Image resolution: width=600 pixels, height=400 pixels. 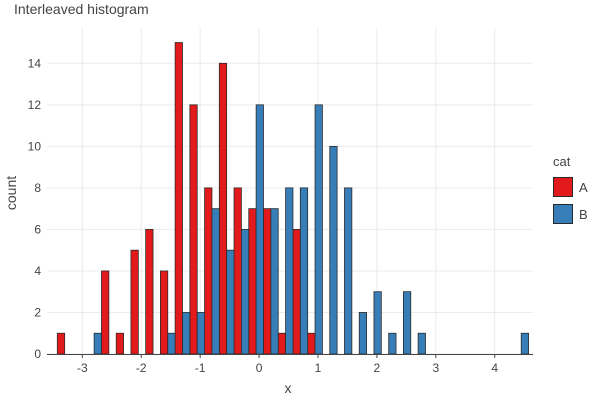 What do you see at coordinates (563, 214) in the screenshot?
I see `legend-swatch-b` at bounding box center [563, 214].